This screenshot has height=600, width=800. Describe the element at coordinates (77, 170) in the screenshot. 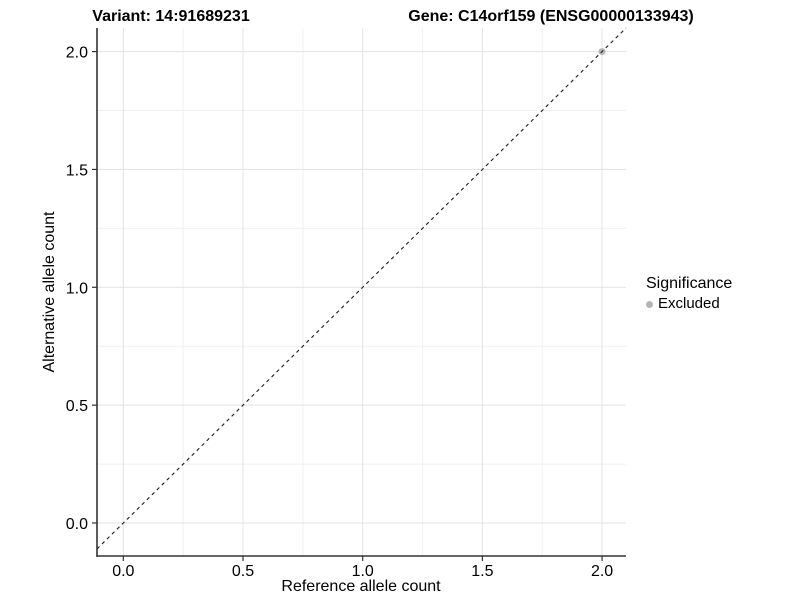

I see `y-tick-label: 1.5` at that location.